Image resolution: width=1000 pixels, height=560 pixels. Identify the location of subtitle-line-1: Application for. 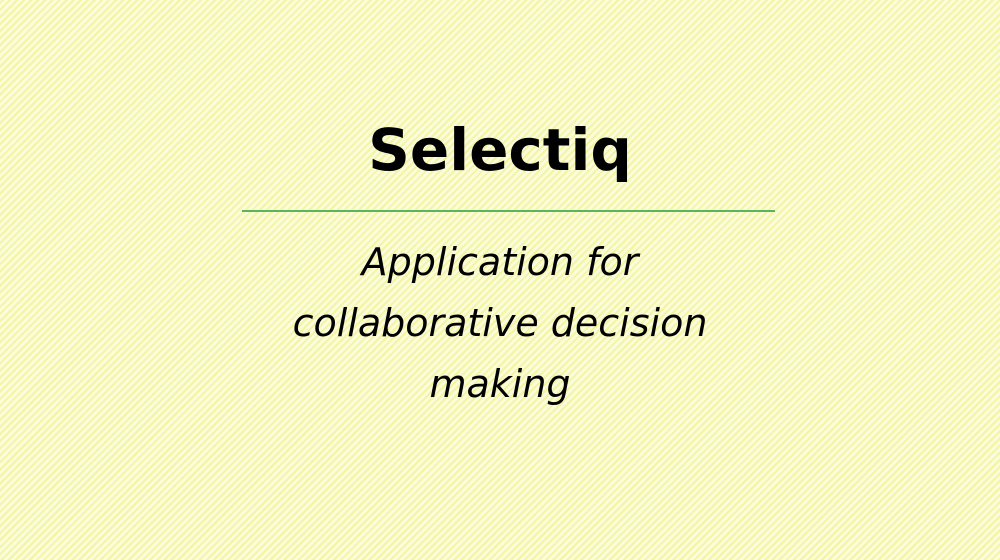
(500, 262).